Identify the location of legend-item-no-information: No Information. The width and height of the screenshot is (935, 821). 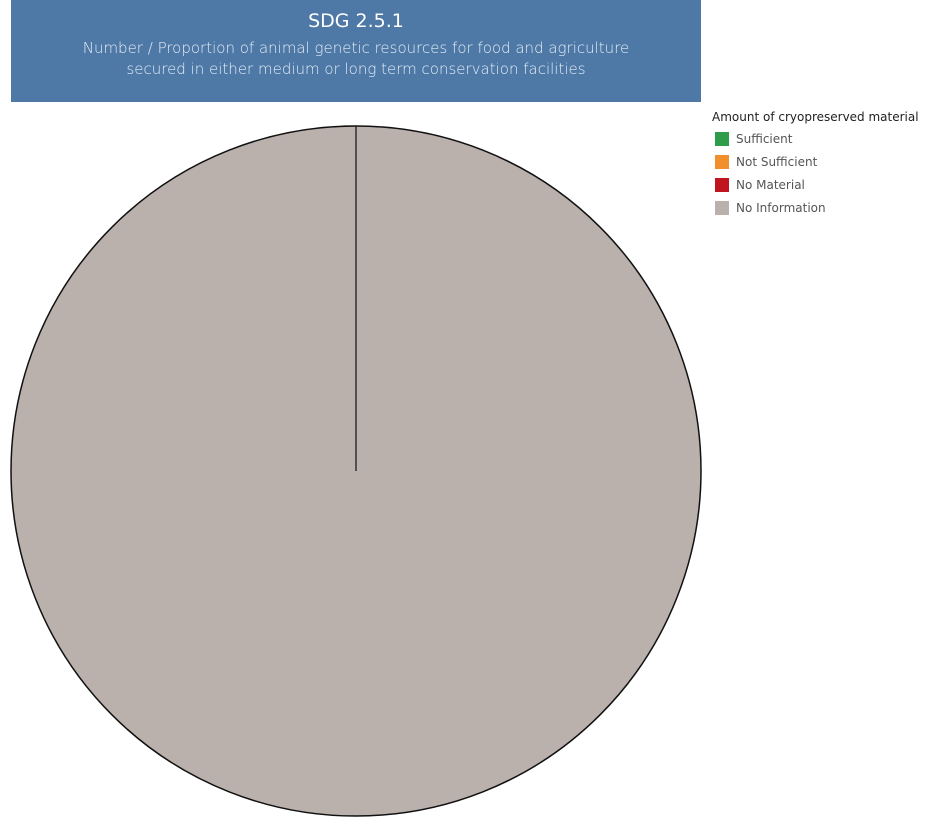
(825, 207).